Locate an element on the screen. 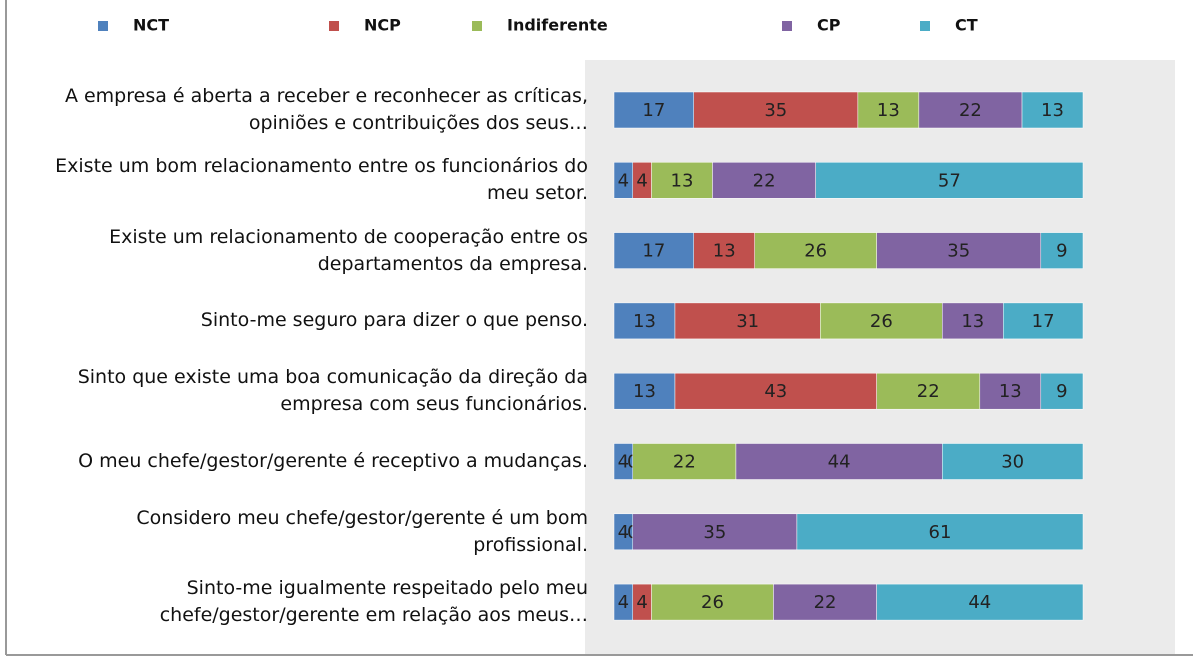 This screenshot has width=1193, height=659. data-label: 31 is located at coordinates (747, 321).